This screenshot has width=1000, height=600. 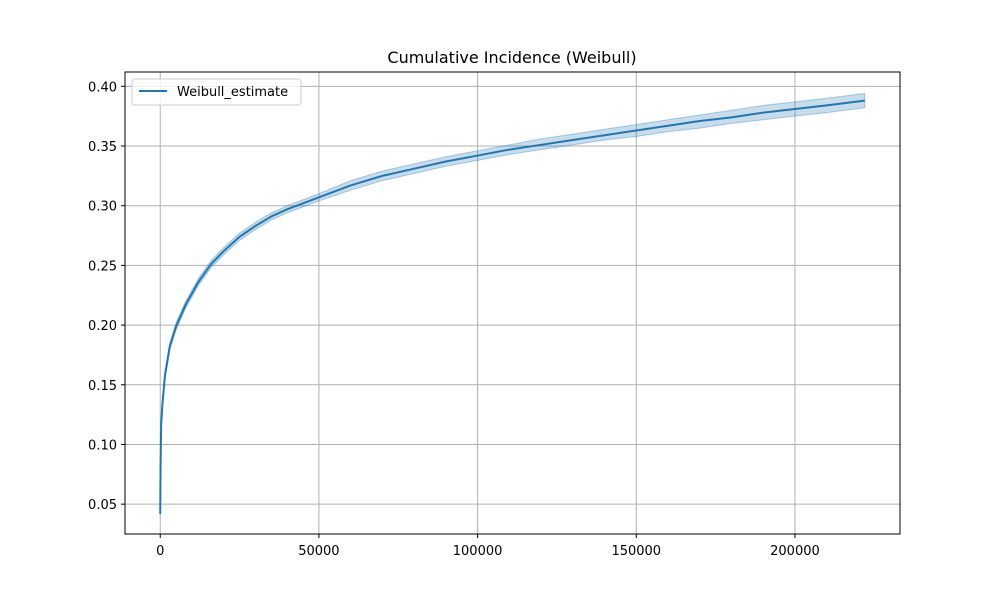 I want to click on y-tick-label: 0.30, so click(x=102, y=207).